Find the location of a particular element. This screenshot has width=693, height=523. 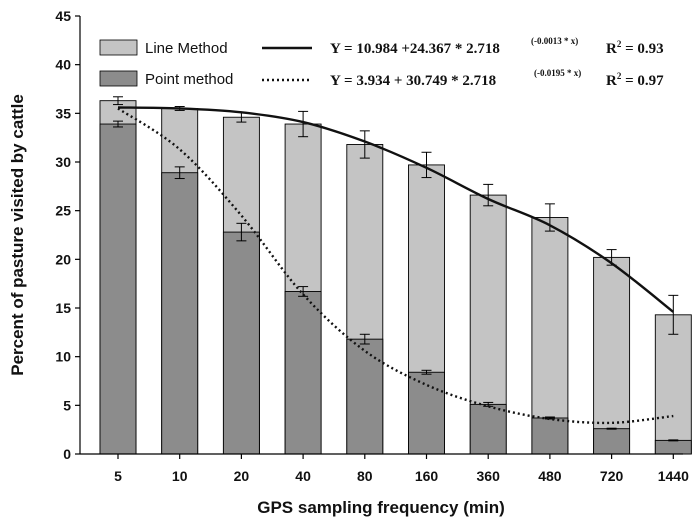

y-tick-label: 20 is located at coordinates (63, 259).